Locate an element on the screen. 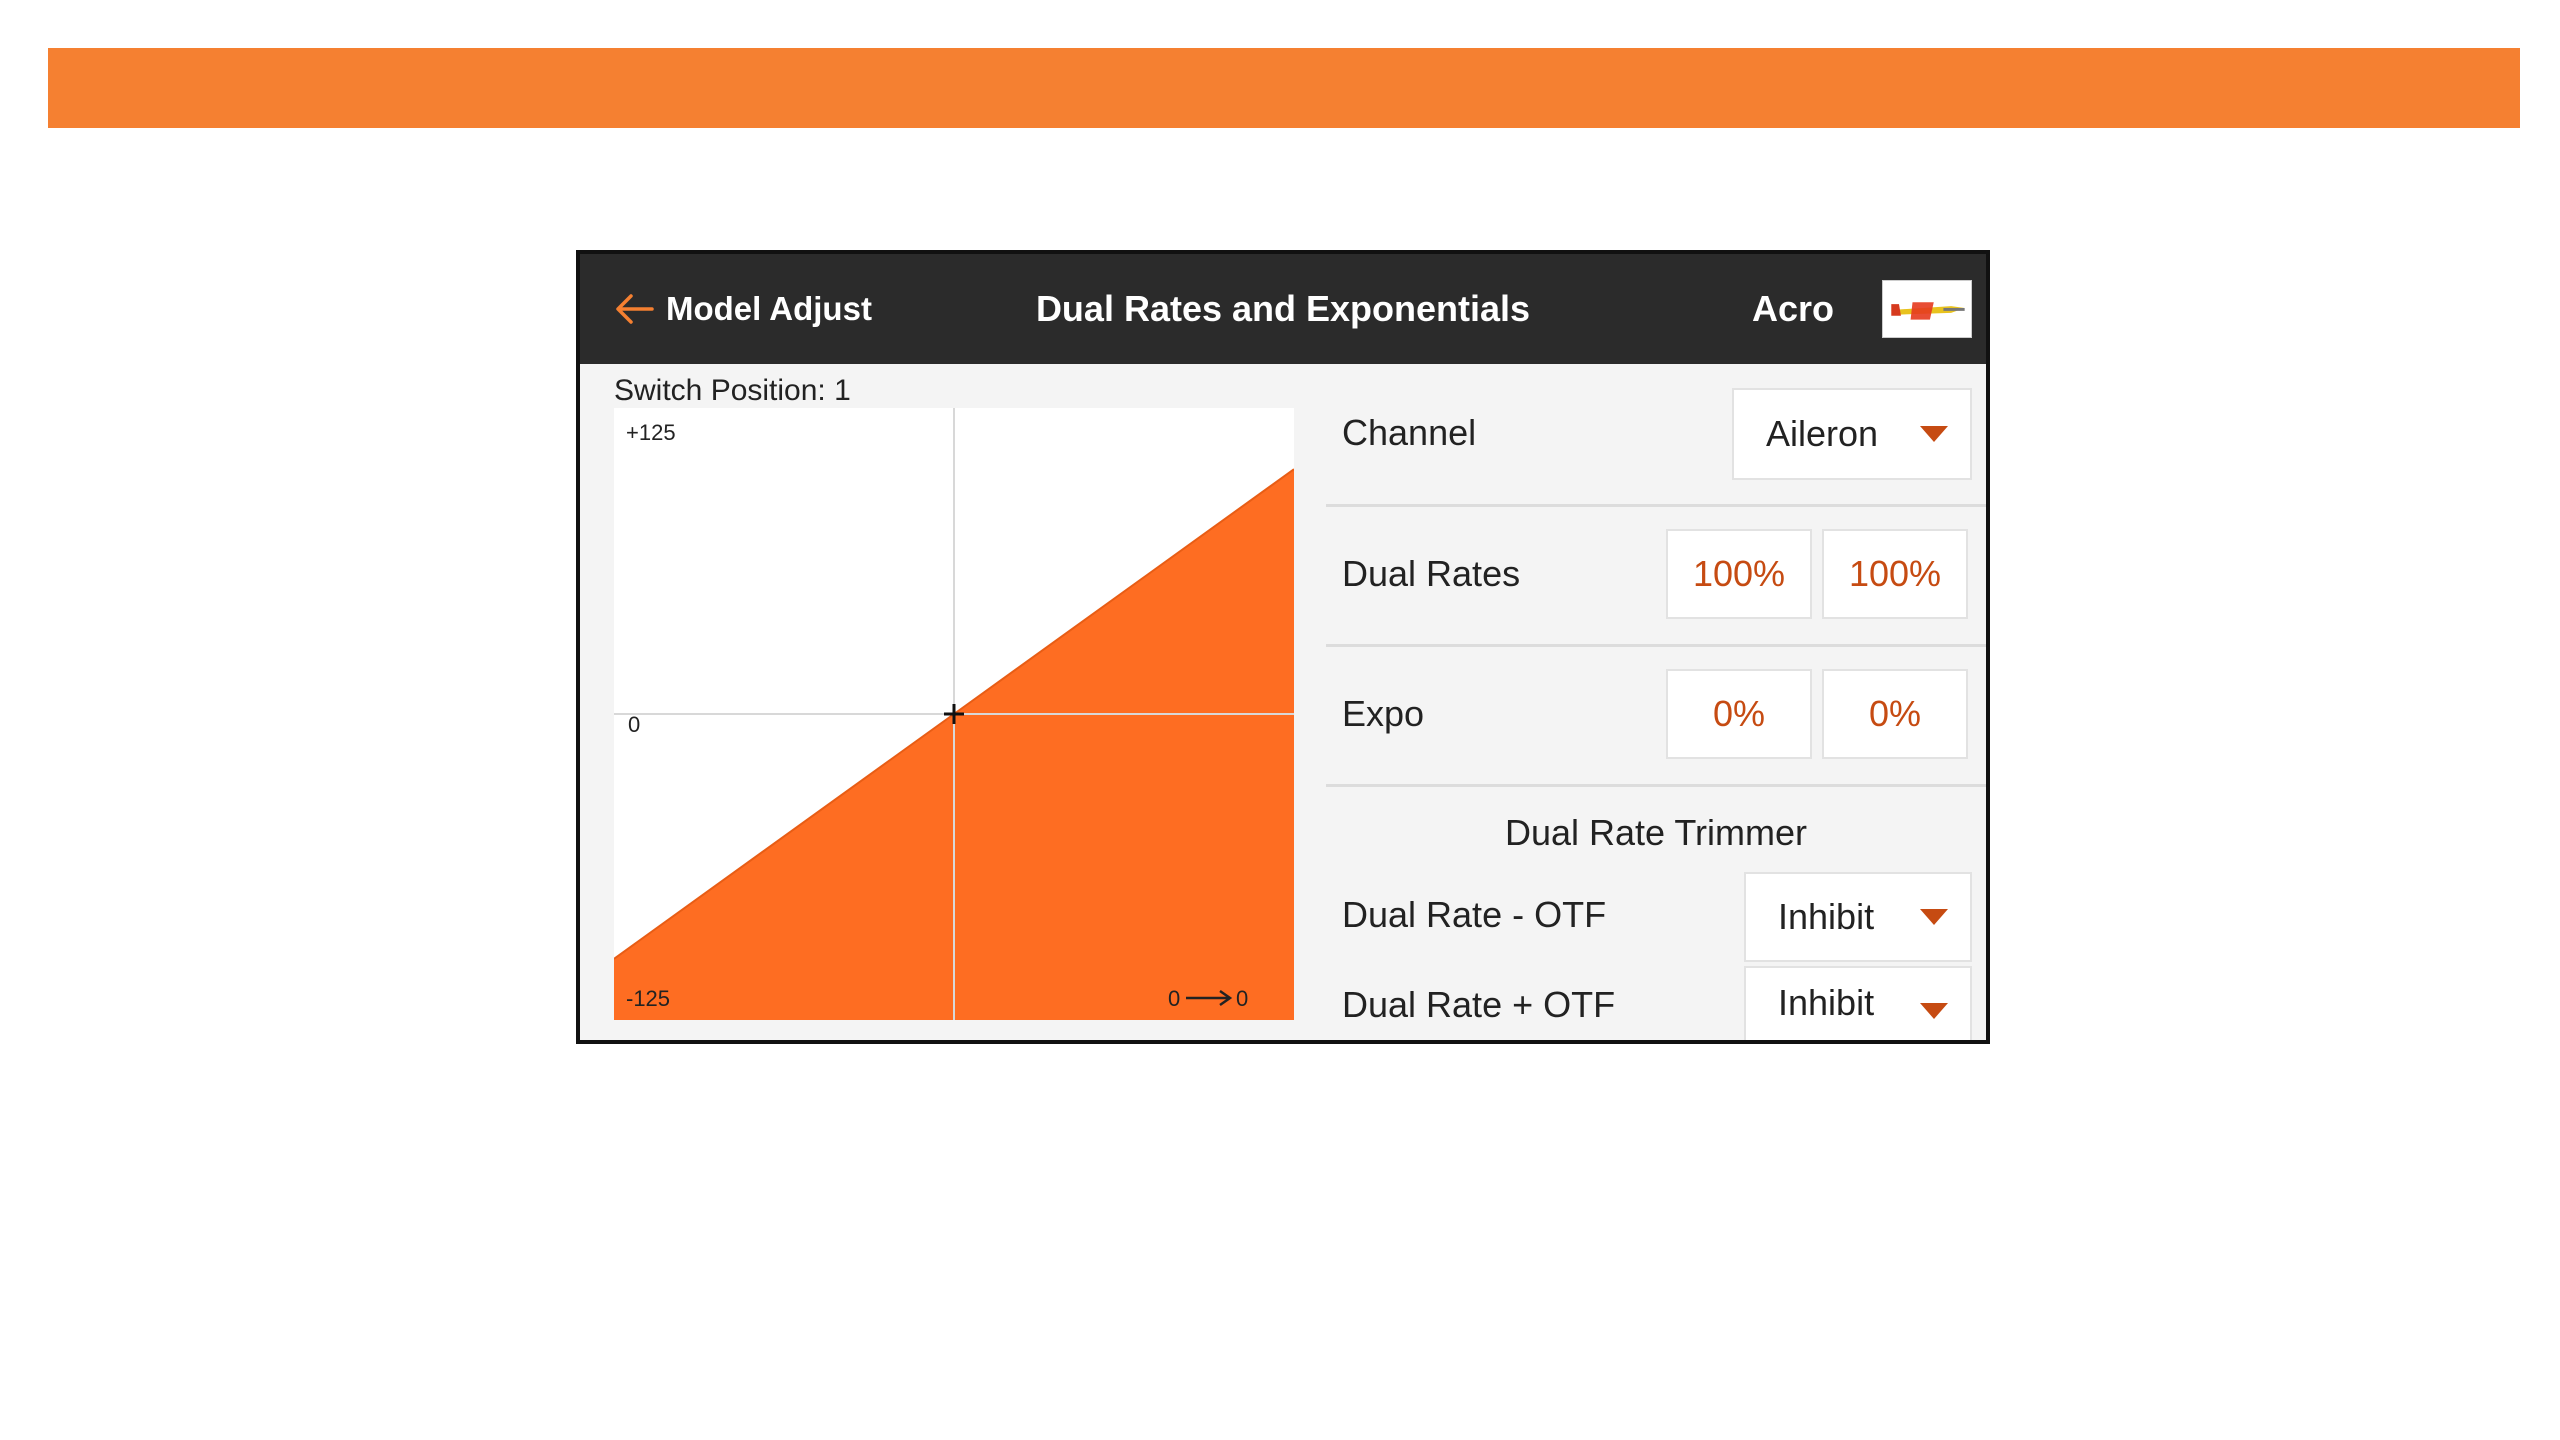  channel-dropdown: Aileron is located at coordinates (1852, 434).